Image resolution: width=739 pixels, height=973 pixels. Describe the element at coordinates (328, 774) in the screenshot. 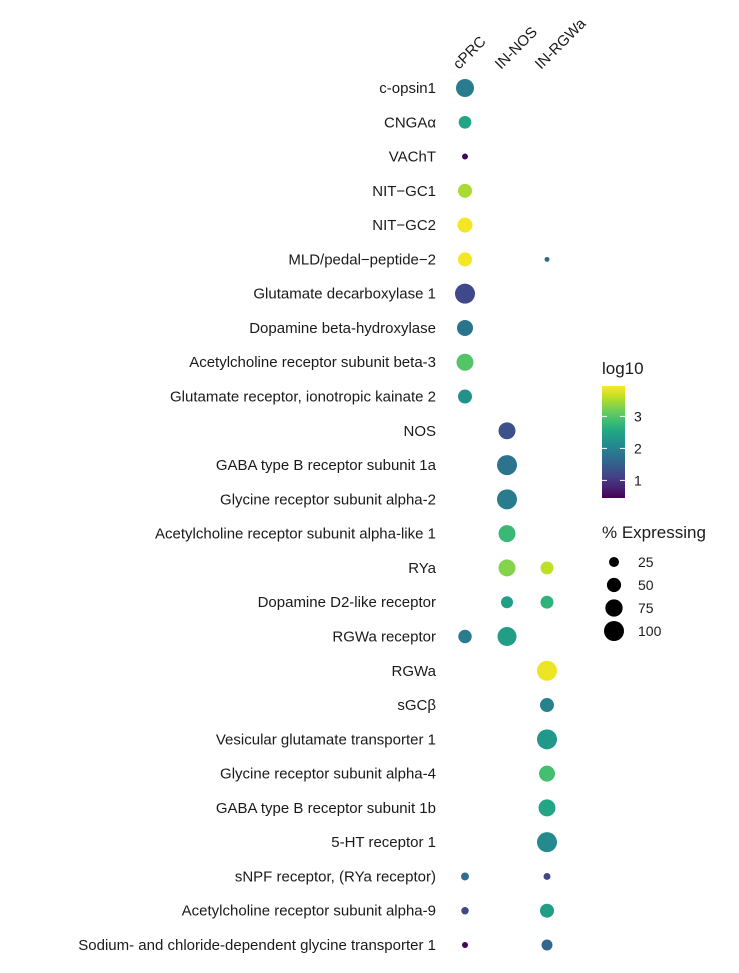

I see `row-label: Glycine receptor subunit alpha-4` at that location.